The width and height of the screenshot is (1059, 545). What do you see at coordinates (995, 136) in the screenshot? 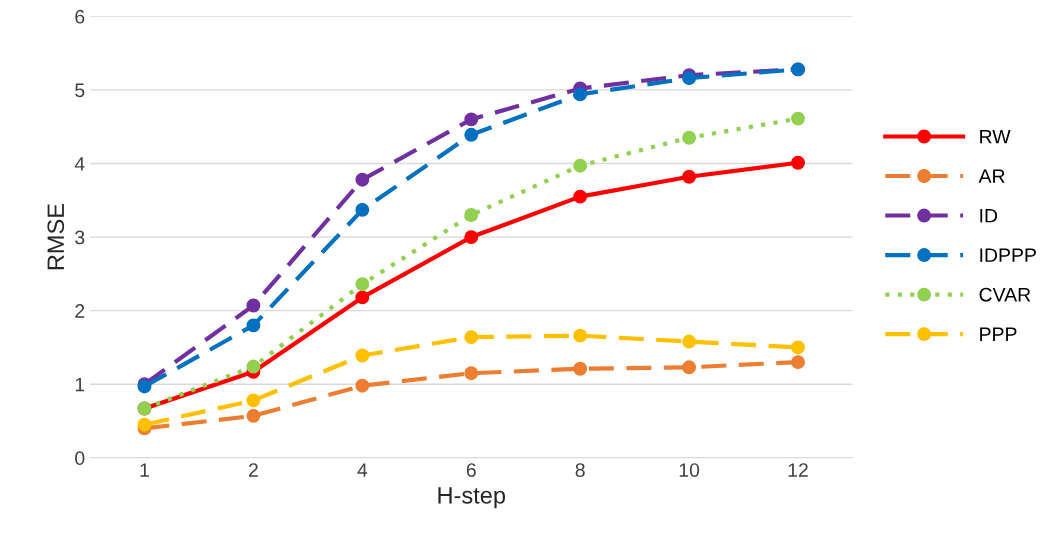
I see `legend-label: RW` at bounding box center [995, 136].